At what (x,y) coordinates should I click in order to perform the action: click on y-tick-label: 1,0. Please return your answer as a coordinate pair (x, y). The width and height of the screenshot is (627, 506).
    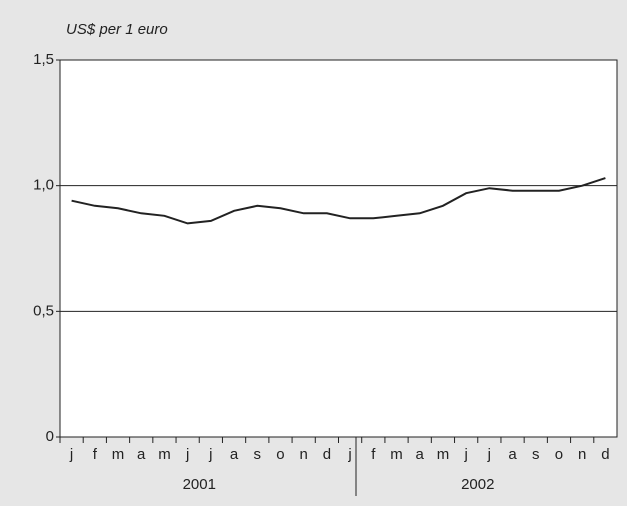
    Looking at the image, I should click on (43, 185).